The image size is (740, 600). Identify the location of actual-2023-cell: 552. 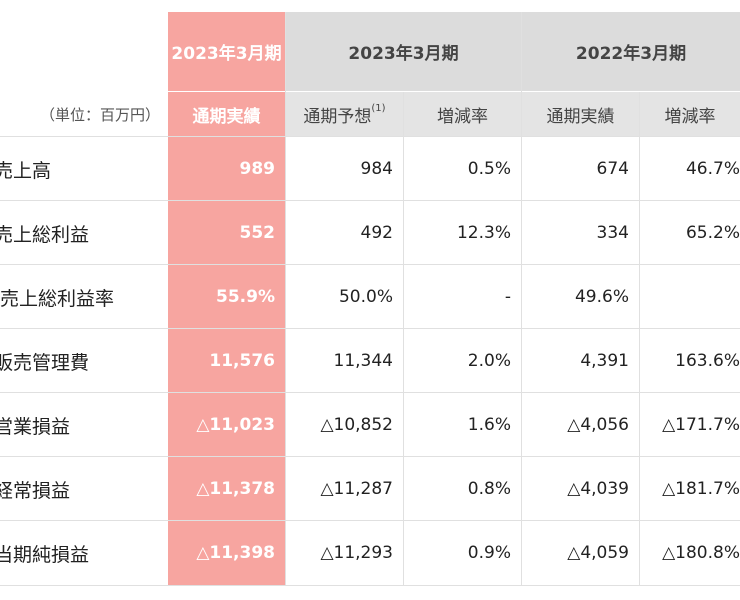
(226, 233).